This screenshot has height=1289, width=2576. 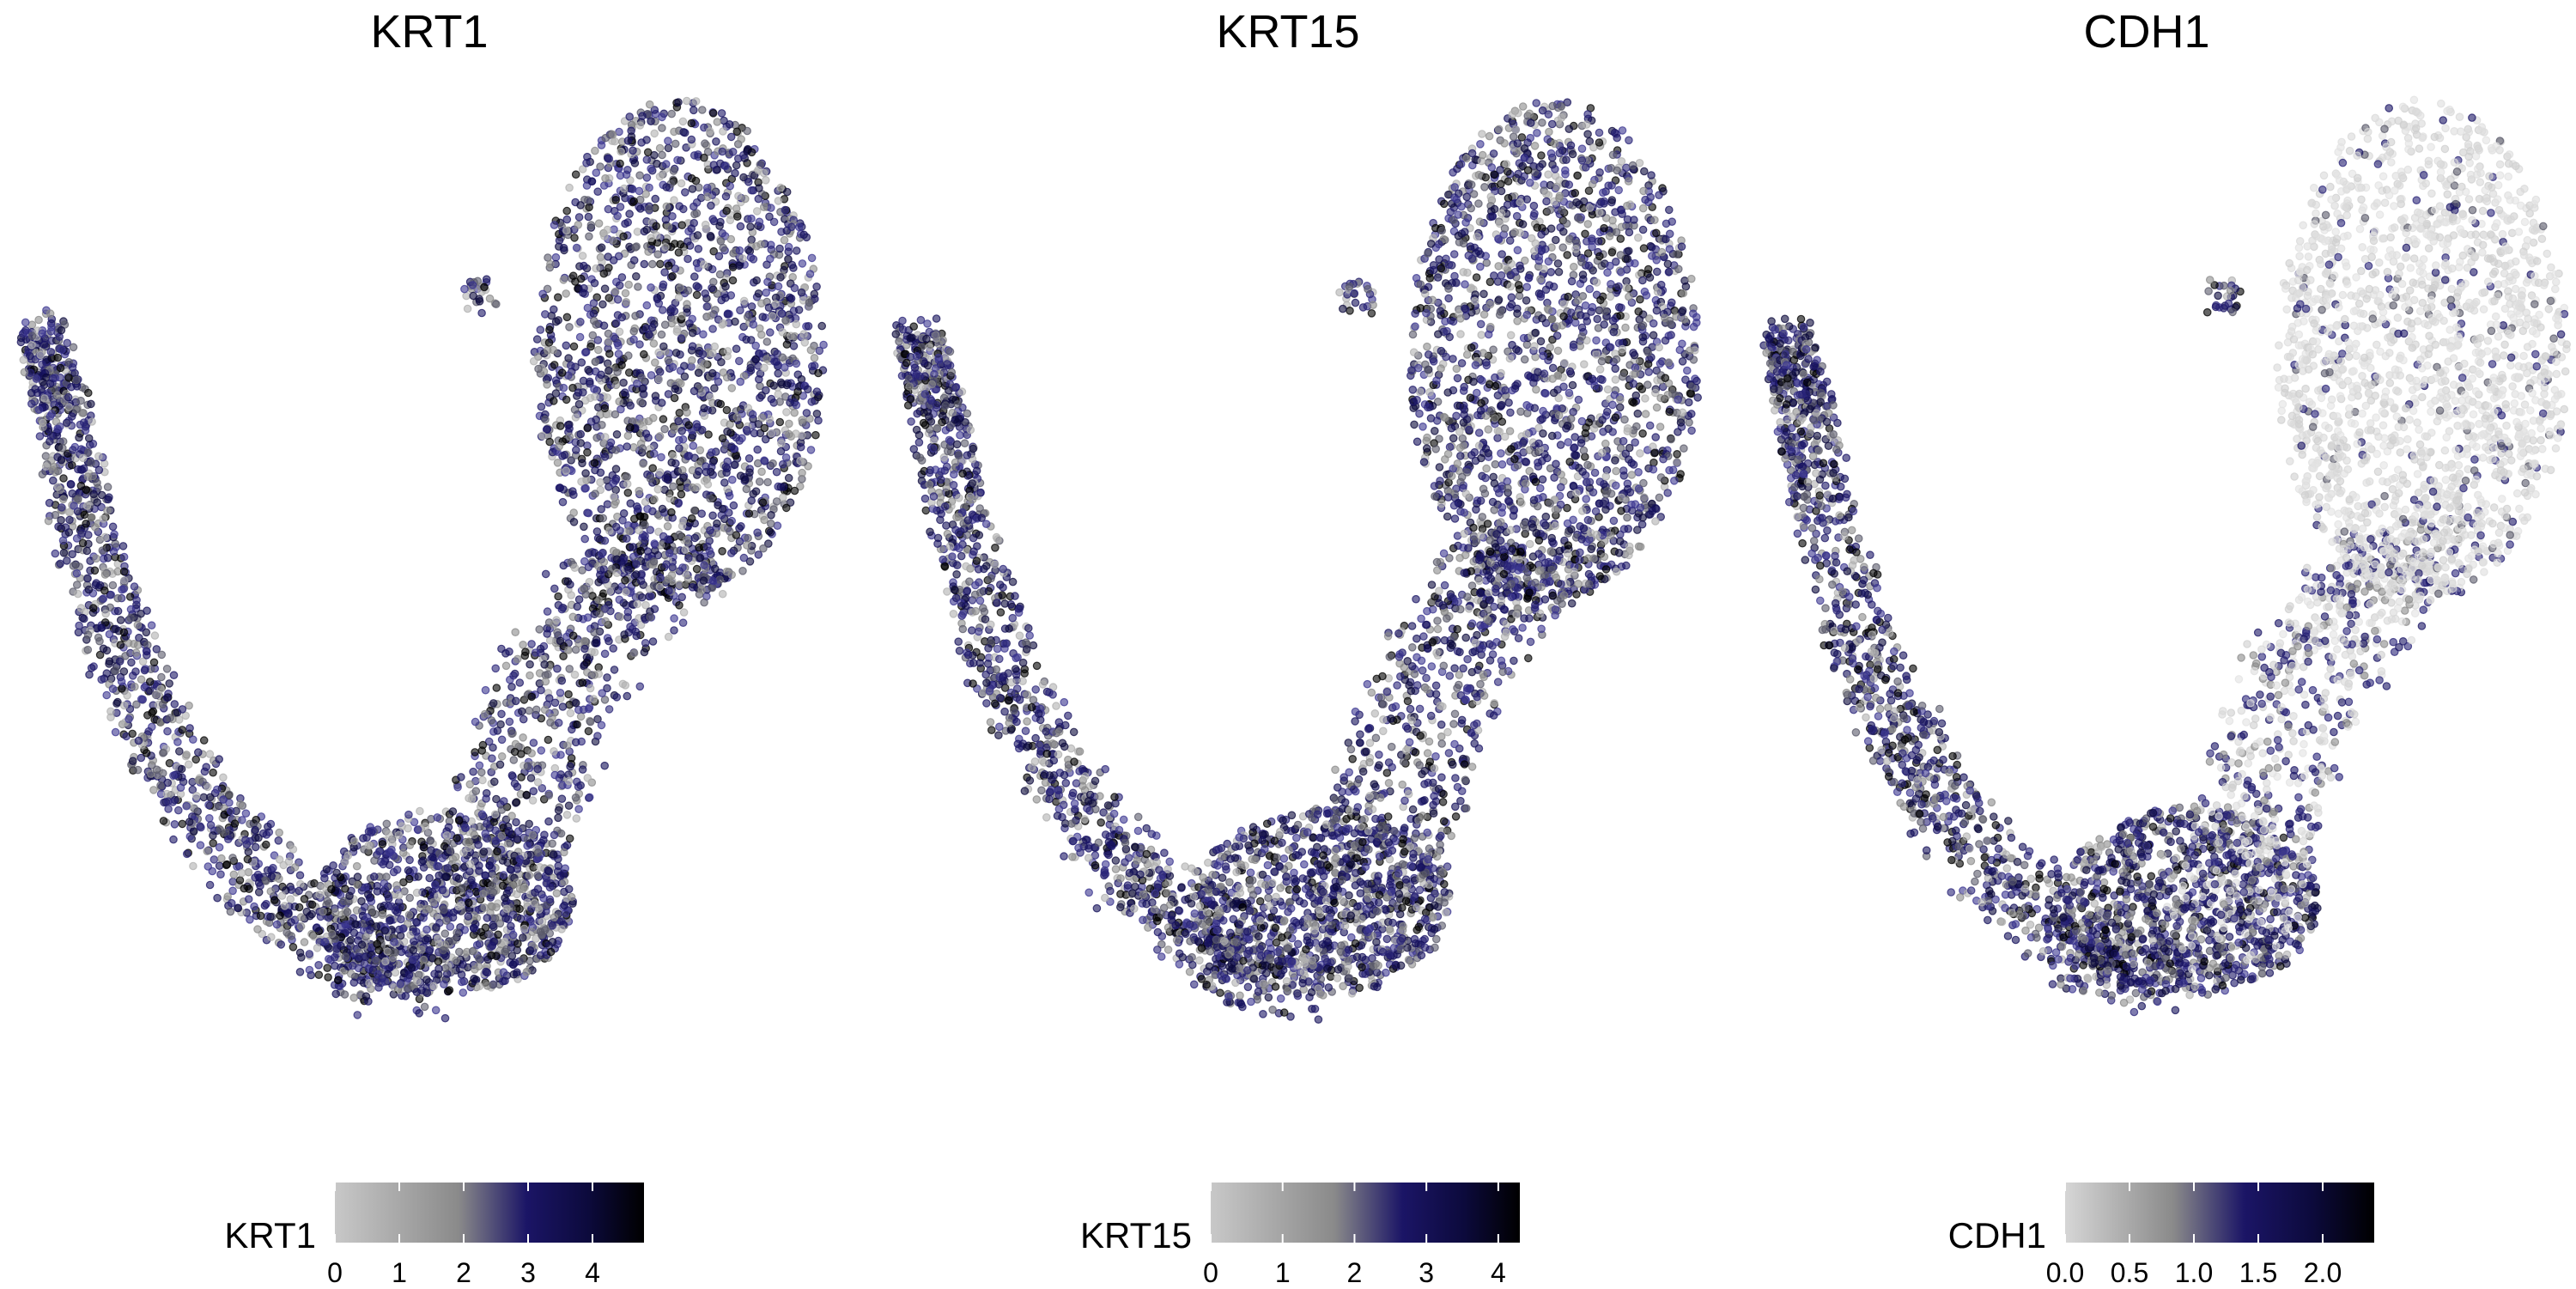 I want to click on colorbar-tick-label: 3, so click(x=528, y=1273).